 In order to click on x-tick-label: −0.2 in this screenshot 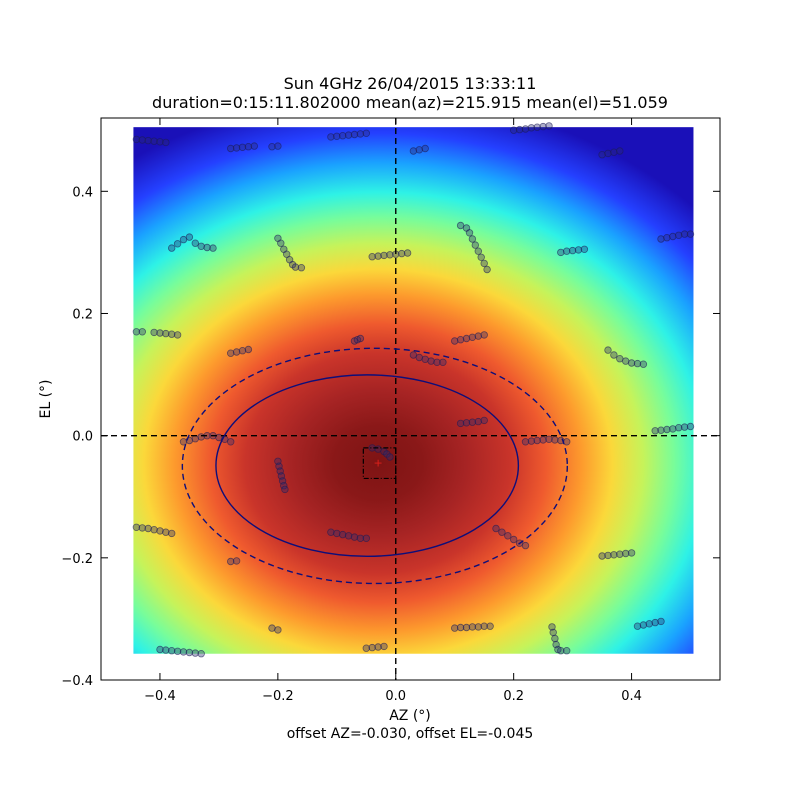, I will do `click(278, 696)`.